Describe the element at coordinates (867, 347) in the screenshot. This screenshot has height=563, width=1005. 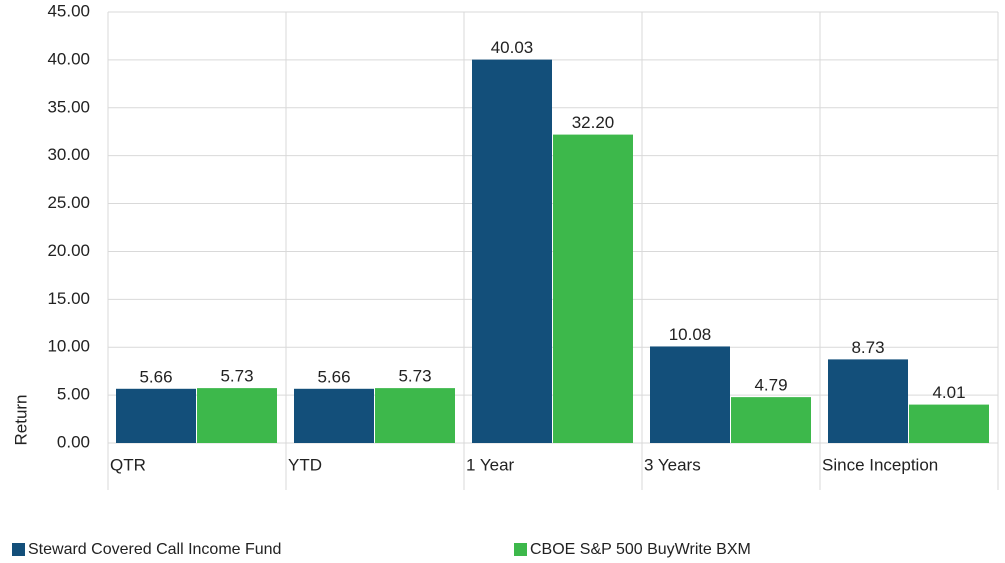
I see `data-label: 8.73` at that location.